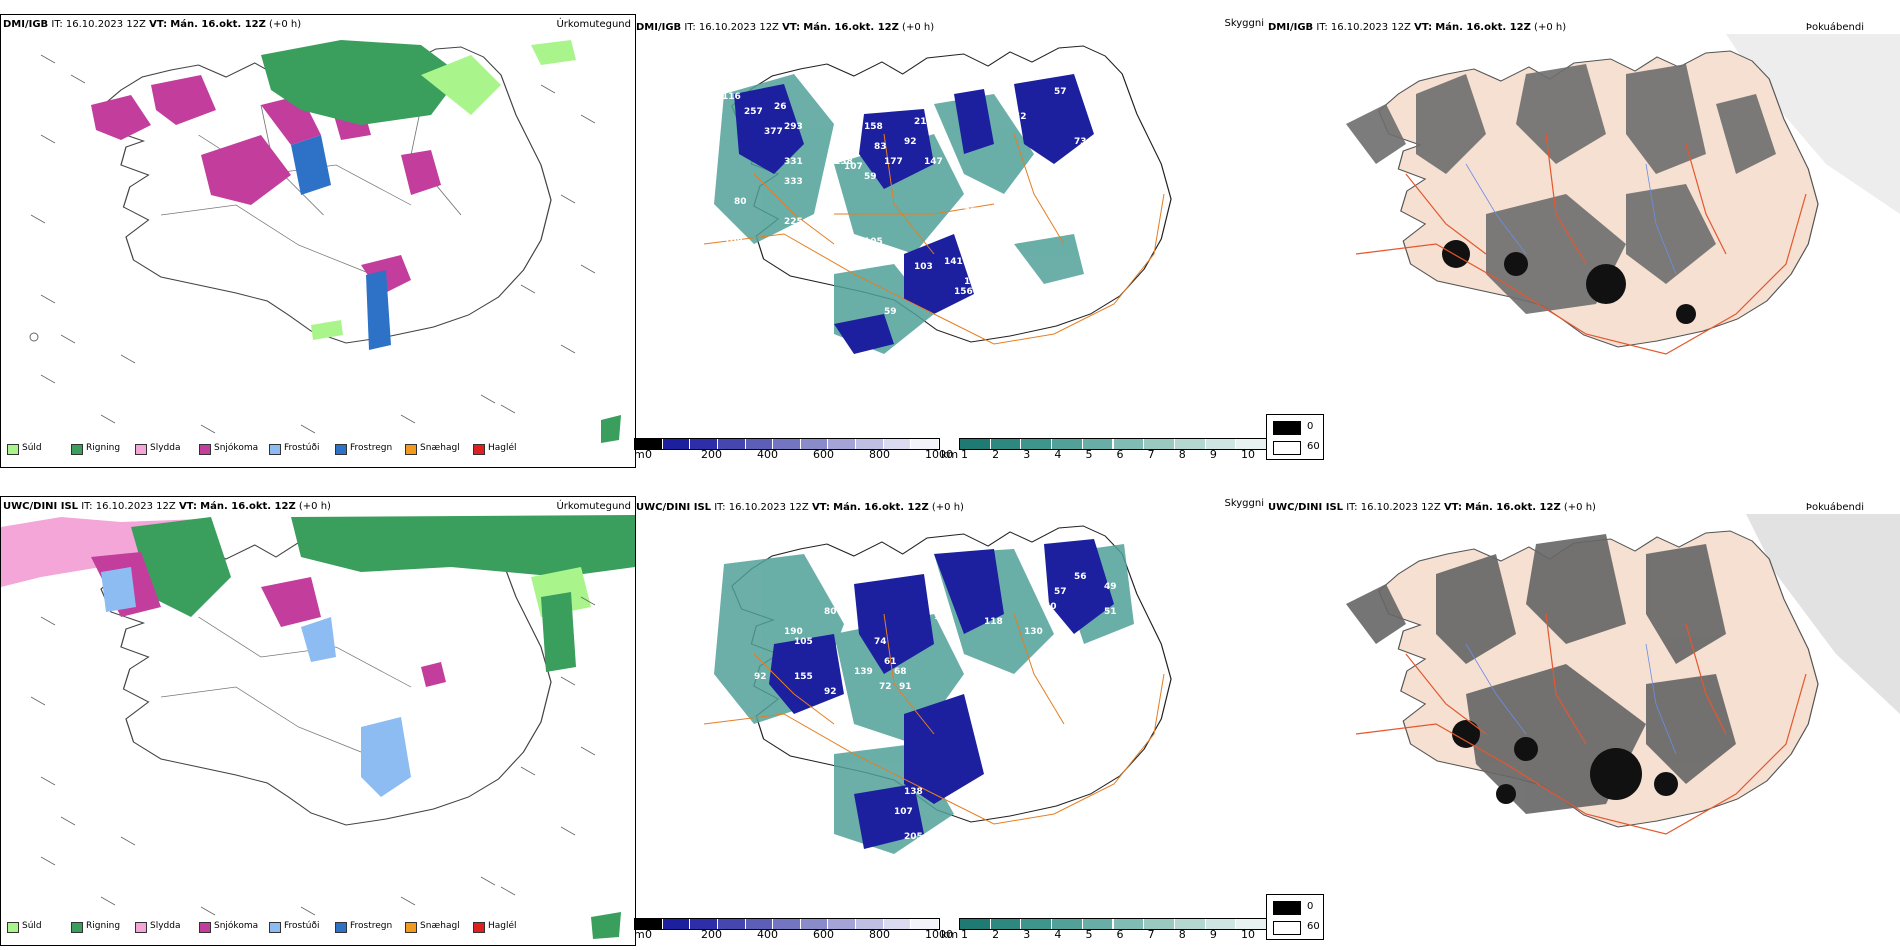 The image size is (1900, 950). I want to click on cloud-height-label: 178, so click(743, 552).